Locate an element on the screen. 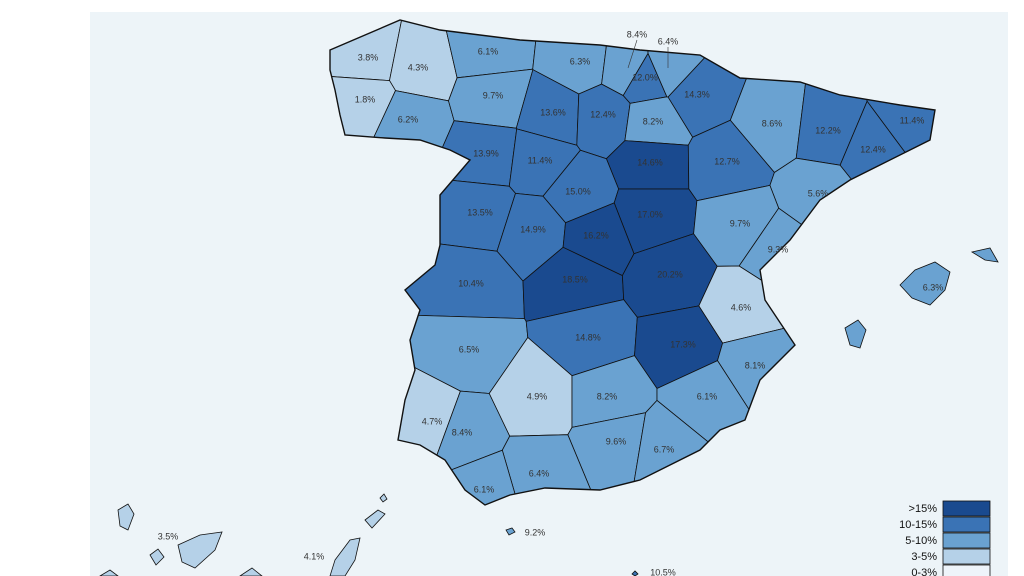 The width and height of the screenshot is (1024, 576). province-label: 13.5% is located at coordinates (480, 212).